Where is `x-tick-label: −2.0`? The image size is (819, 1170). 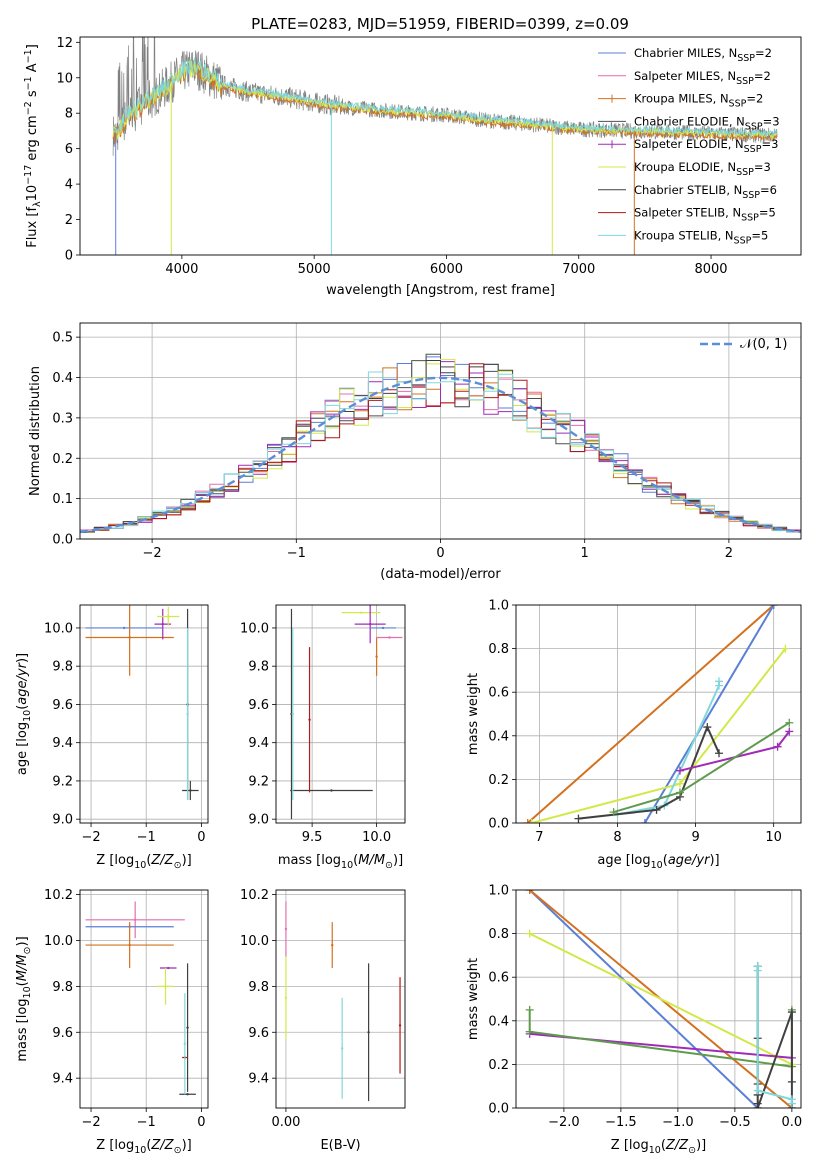 x-tick-label: −2.0 is located at coordinates (564, 1122).